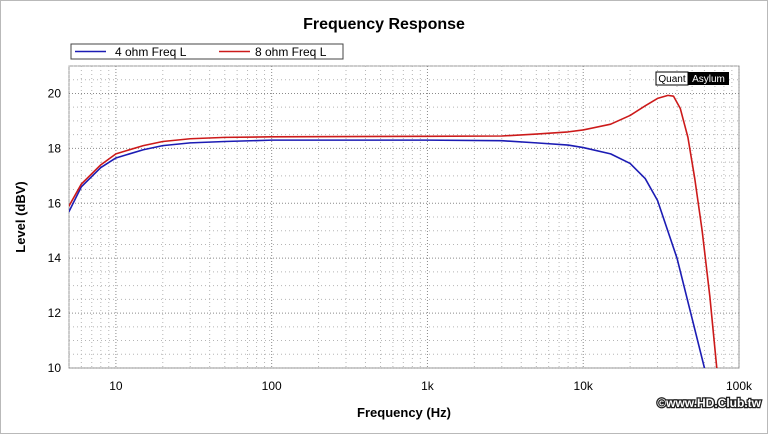  Describe the element at coordinates (584, 386) in the screenshot. I see `x-tick-label: 10k` at that location.